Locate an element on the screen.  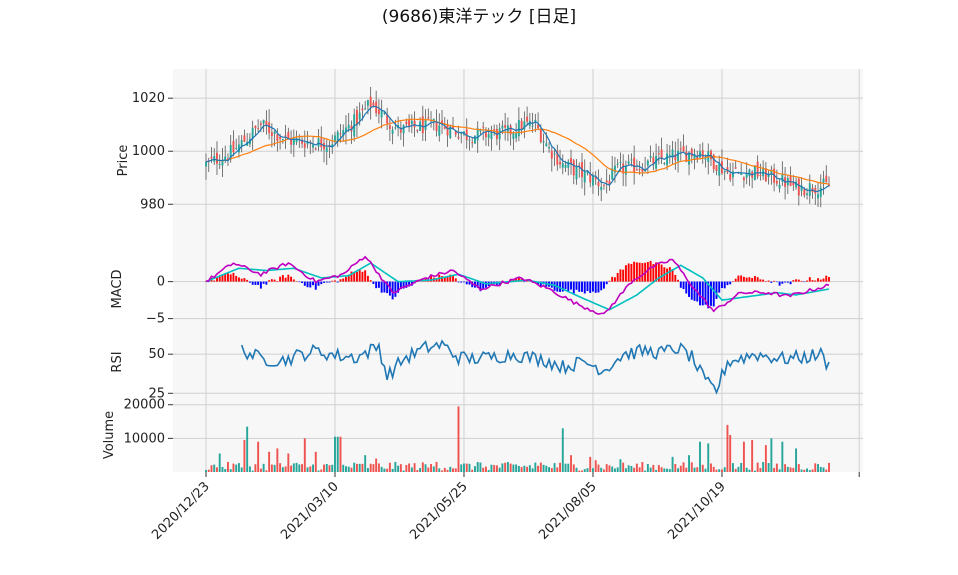
macd-y-tick-label: −5 is located at coordinates (155, 319).